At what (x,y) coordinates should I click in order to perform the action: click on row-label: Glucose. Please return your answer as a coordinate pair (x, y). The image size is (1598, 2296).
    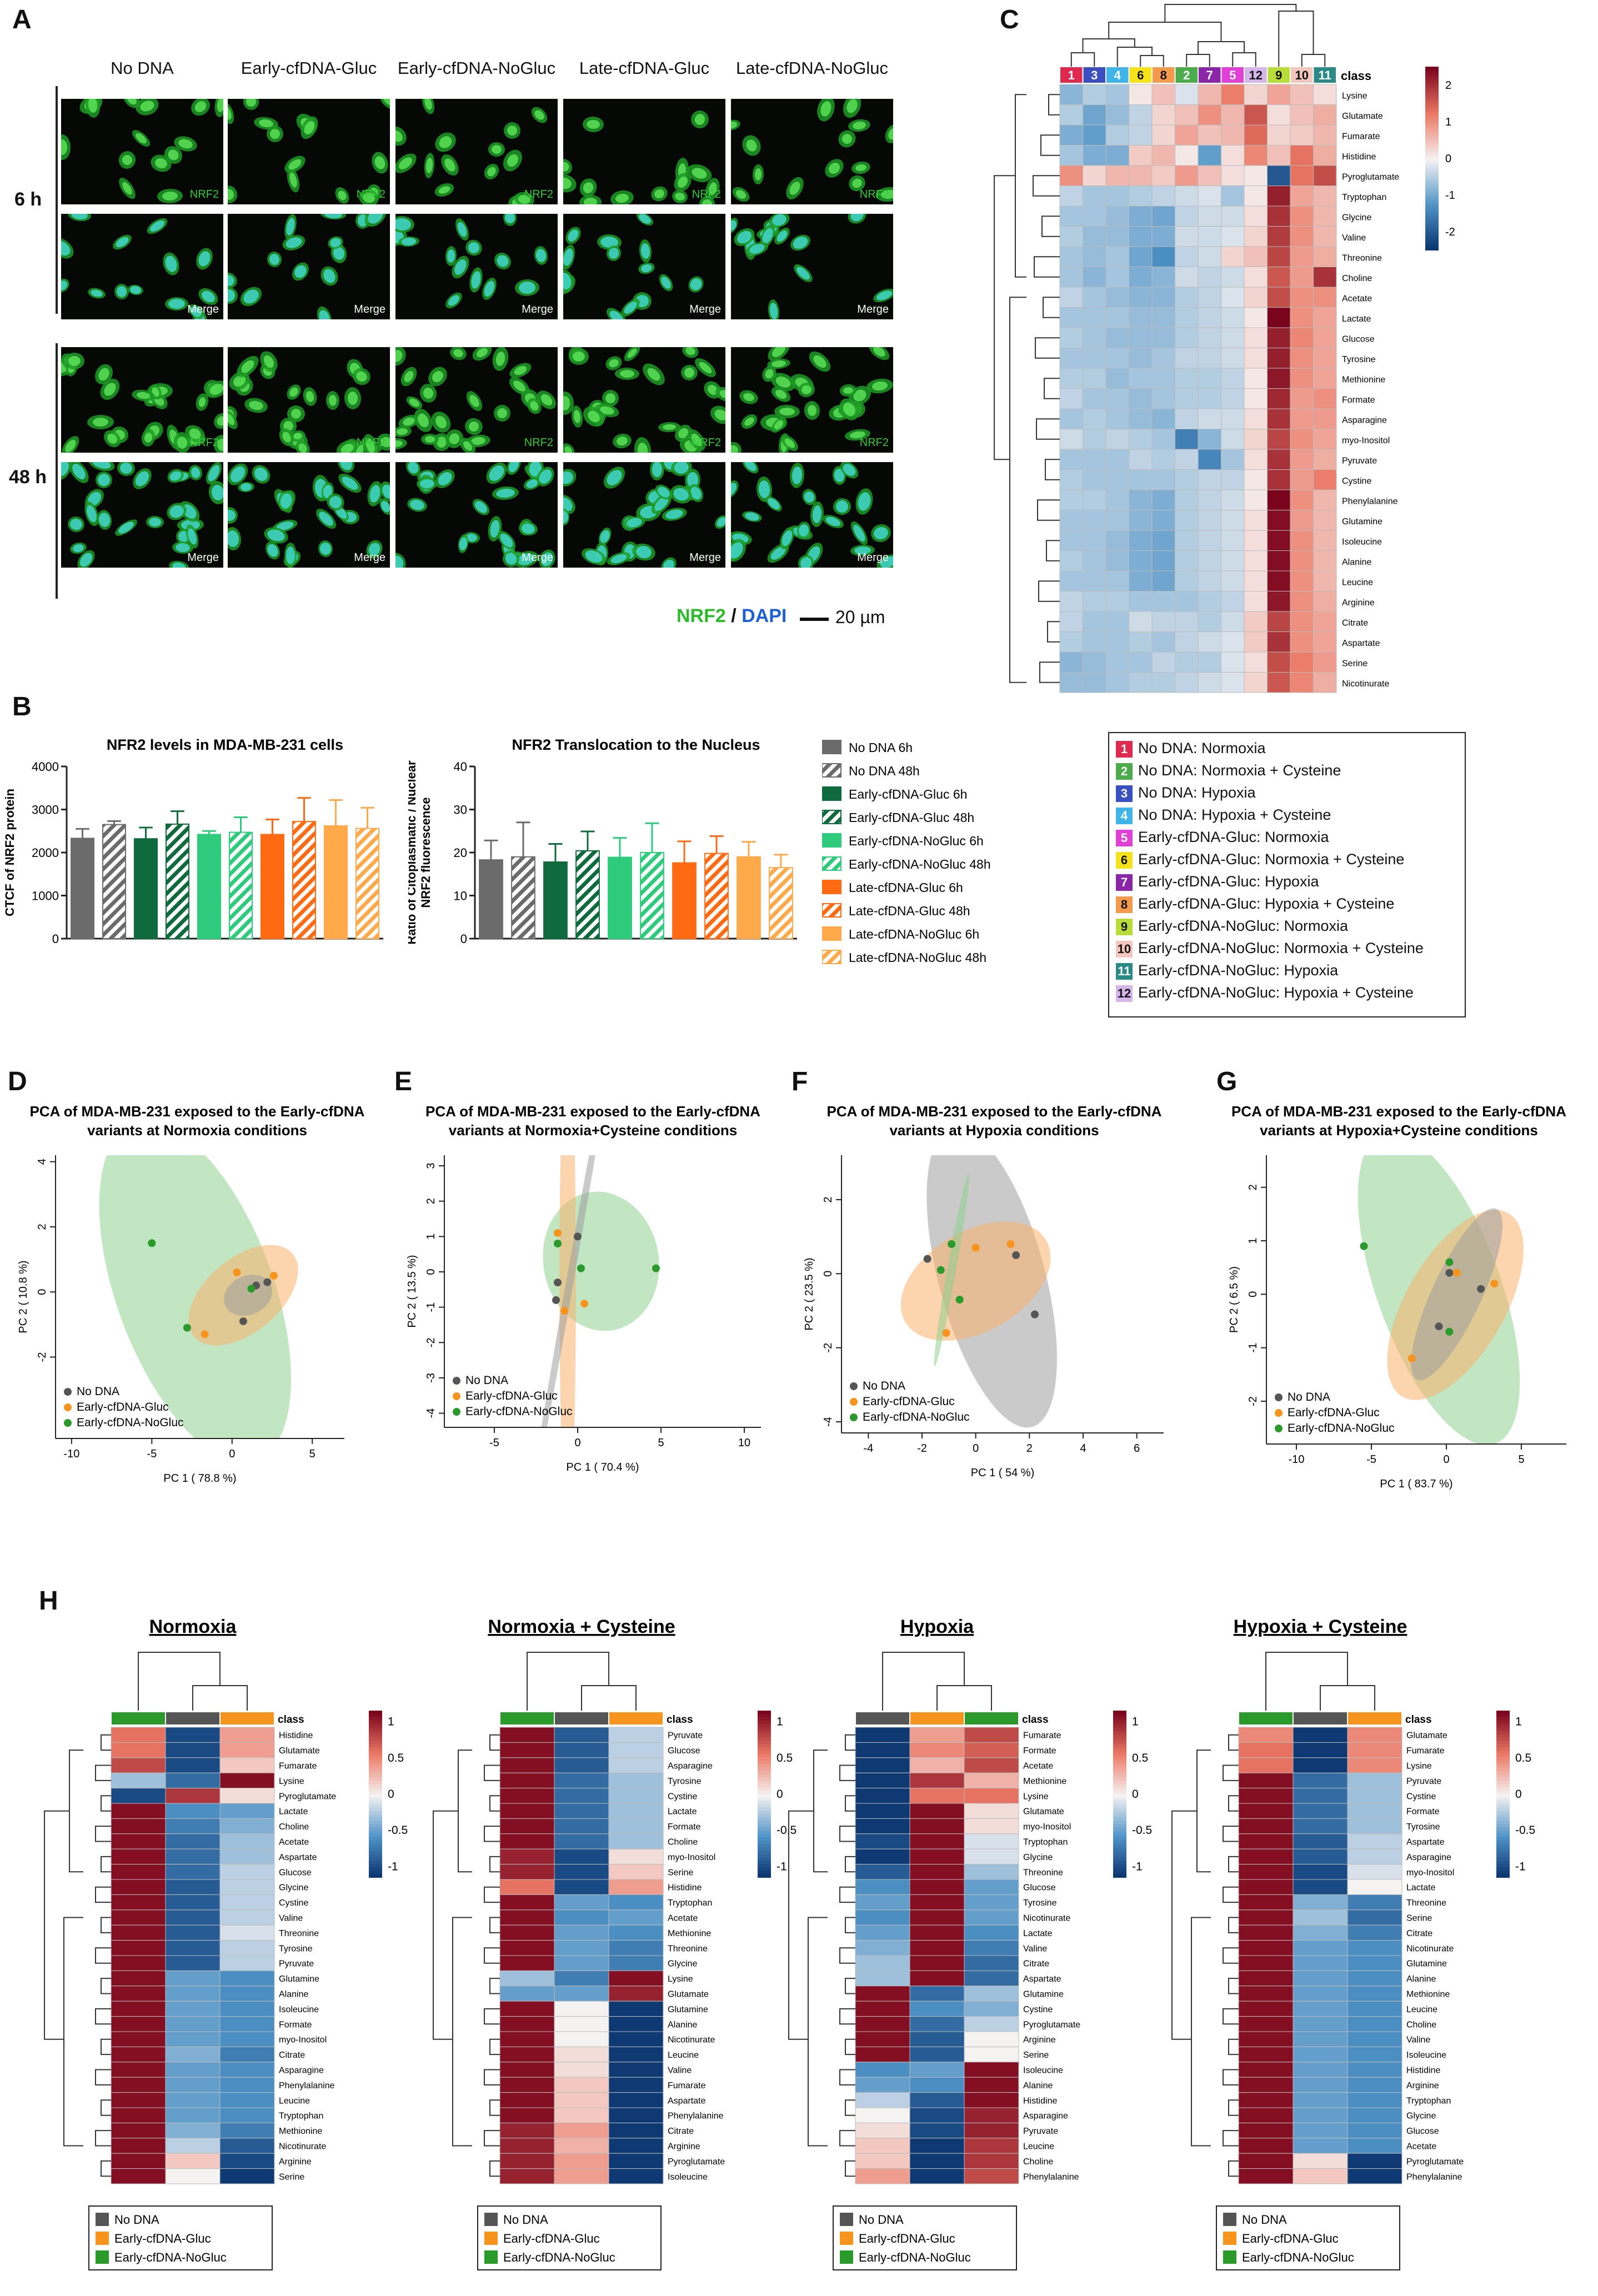
    Looking at the image, I should click on (1358, 339).